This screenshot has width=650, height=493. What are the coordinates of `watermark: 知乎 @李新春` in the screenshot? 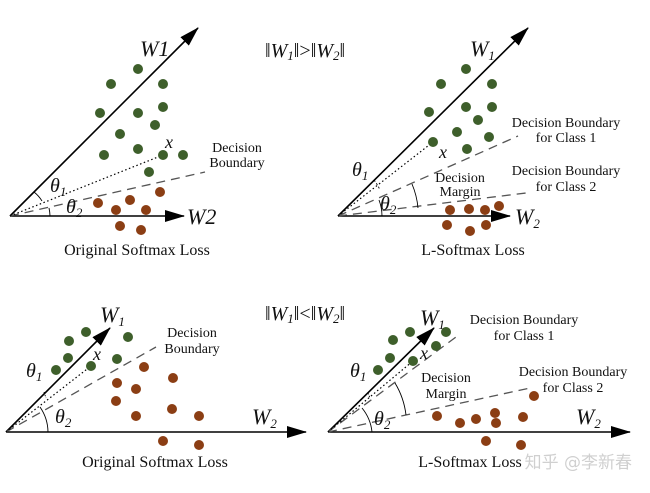 It's located at (578, 463).